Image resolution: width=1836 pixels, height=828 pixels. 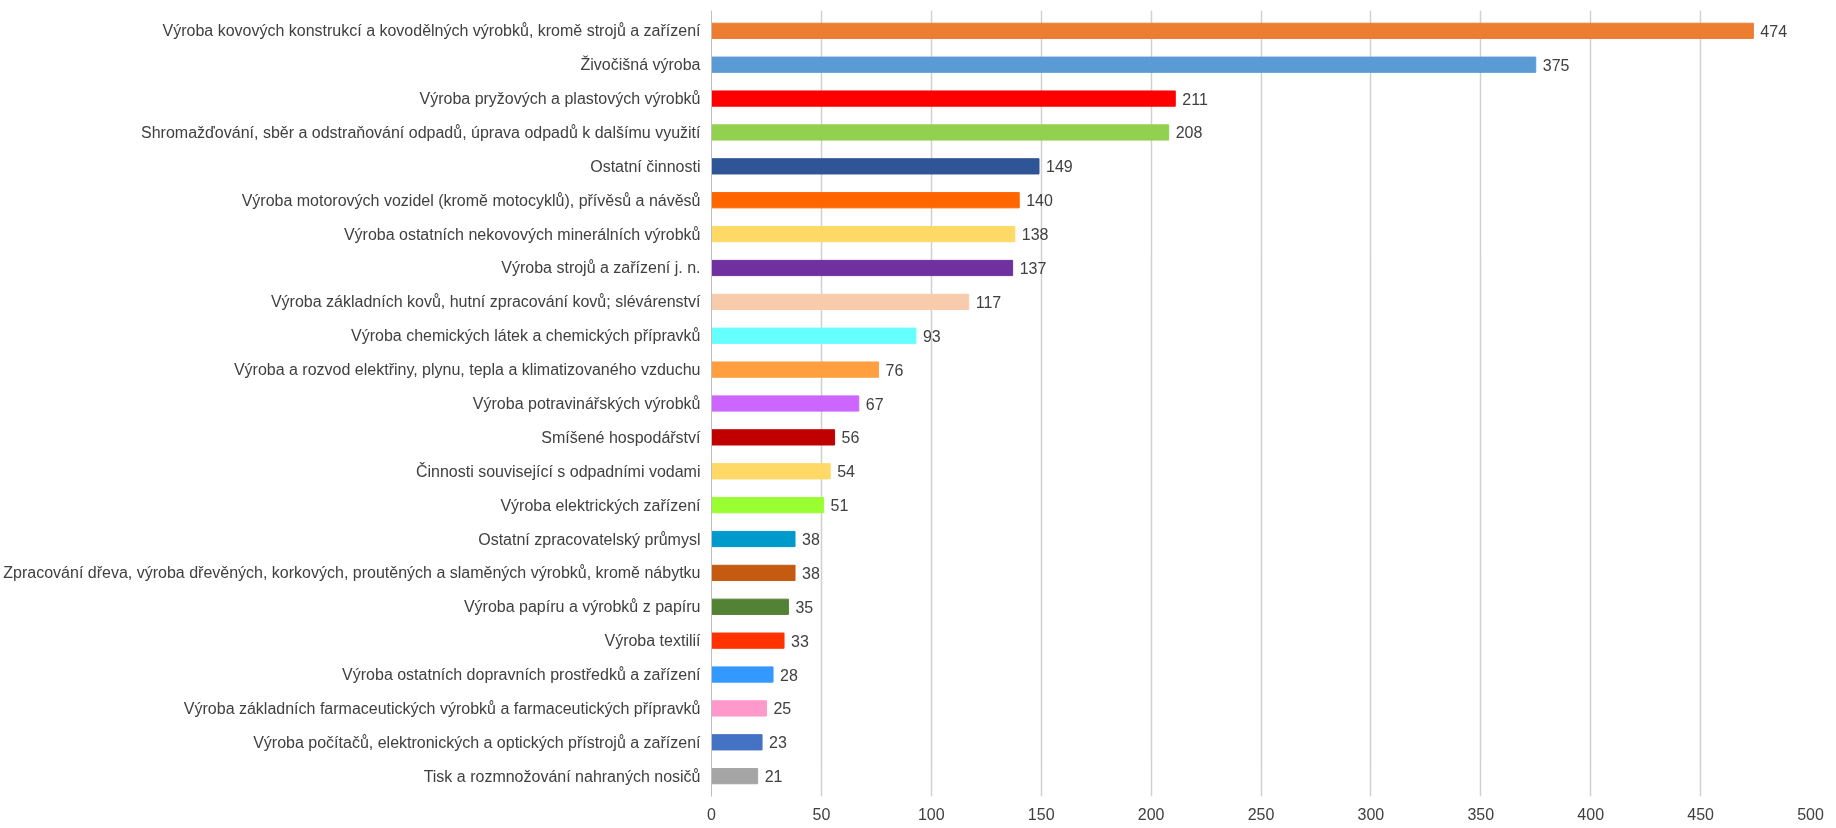 I want to click on y-tick-label: Živočišná výroba, so click(x=640, y=64).